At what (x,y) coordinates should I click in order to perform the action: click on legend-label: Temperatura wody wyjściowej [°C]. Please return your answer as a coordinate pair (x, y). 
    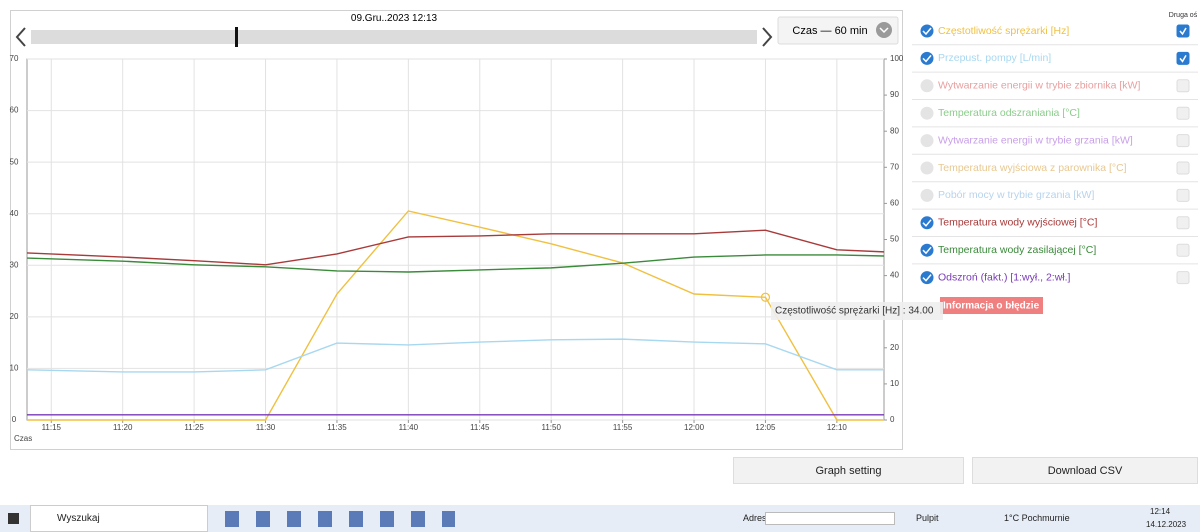
    Looking at the image, I should click on (1018, 223).